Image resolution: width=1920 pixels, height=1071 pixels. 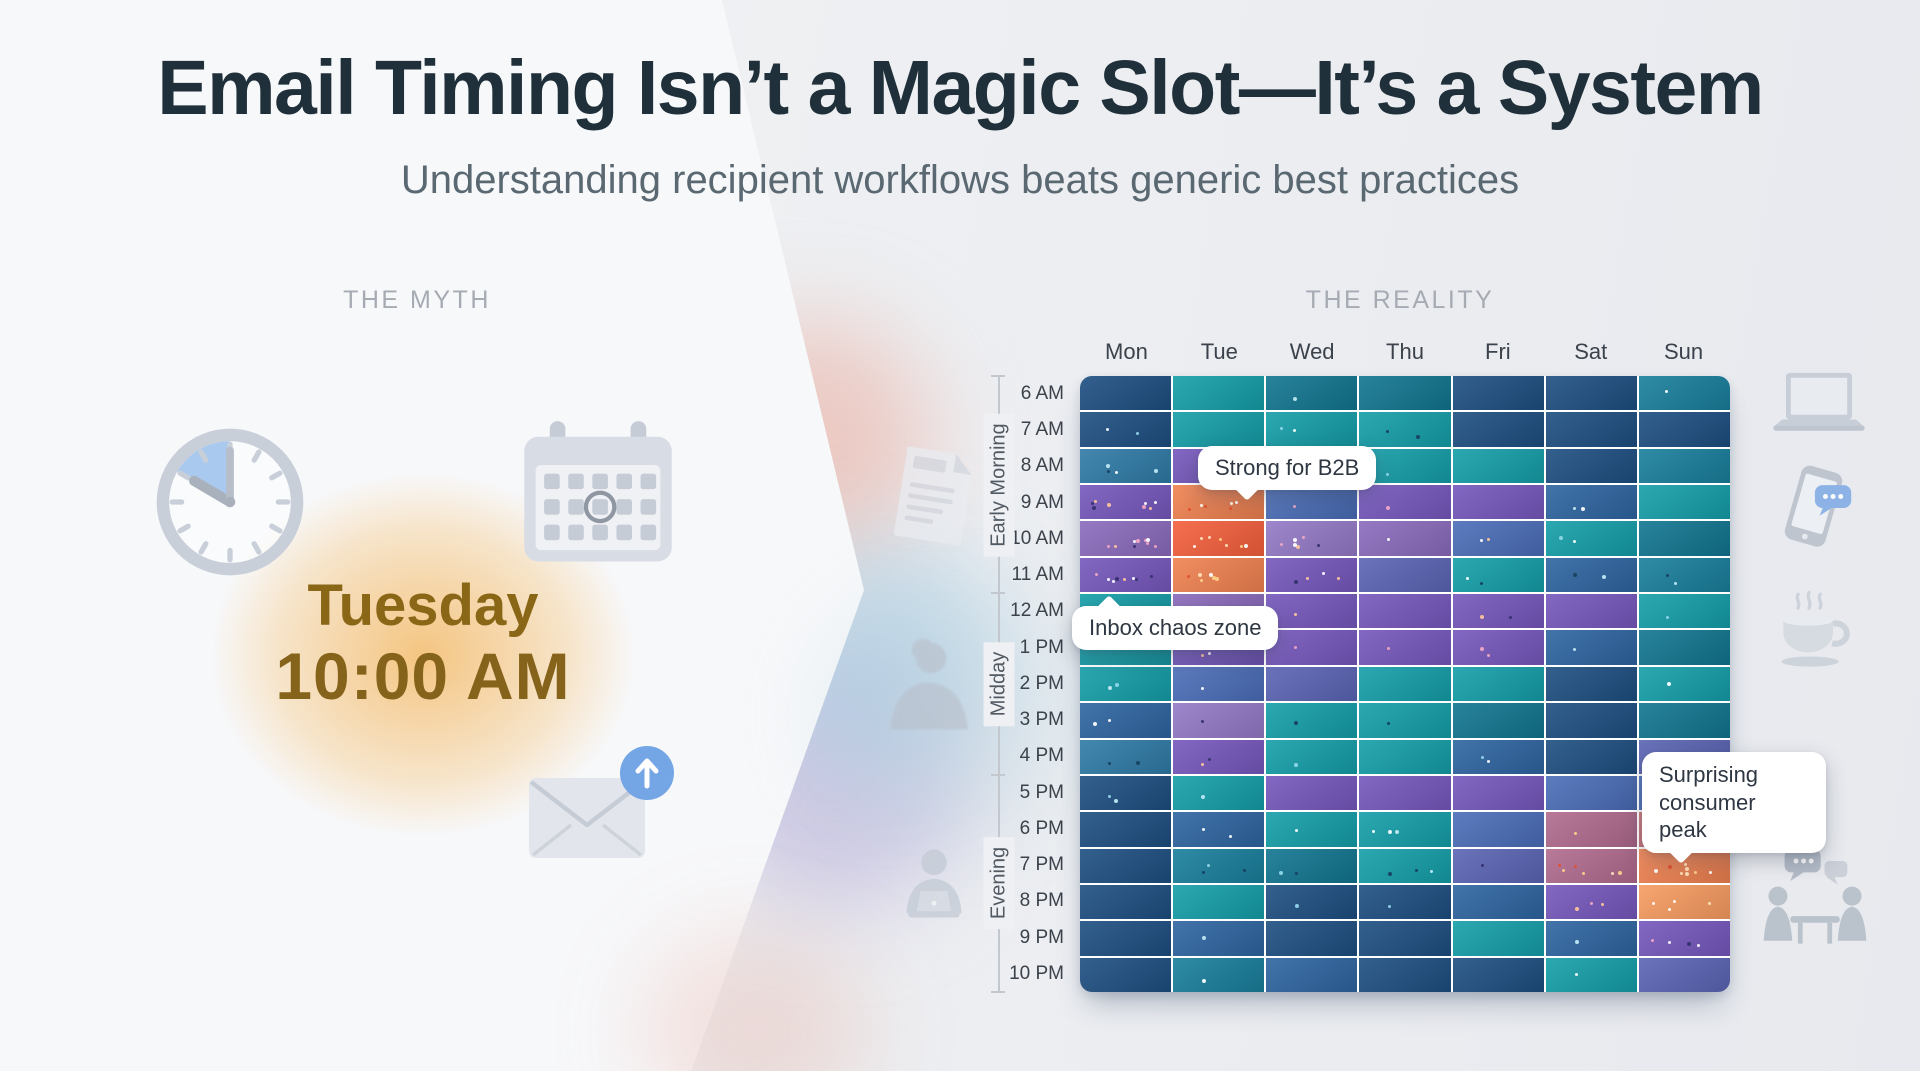 What do you see at coordinates (1287, 473) in the screenshot?
I see `annotation-strong-b2b: Strong for B2B` at bounding box center [1287, 473].